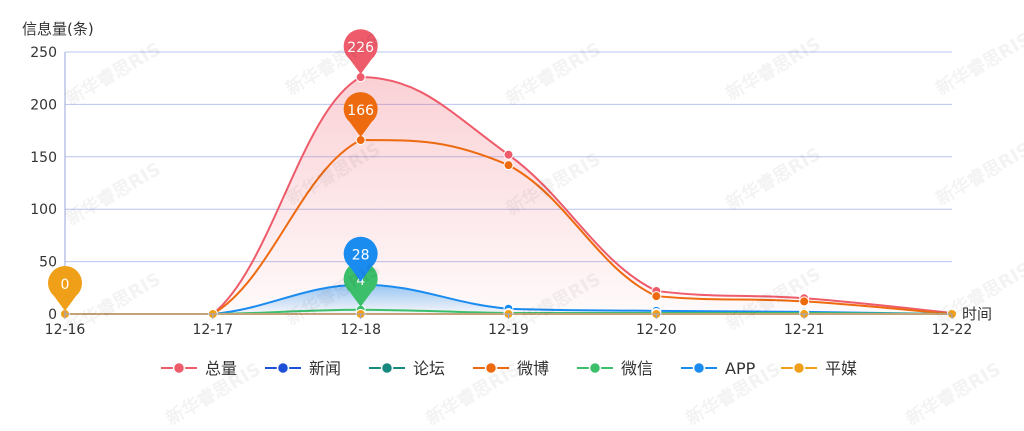 This screenshot has width=1024, height=431. Describe the element at coordinates (43, 210) in the screenshot. I see `y-tick-label: 100` at that location.